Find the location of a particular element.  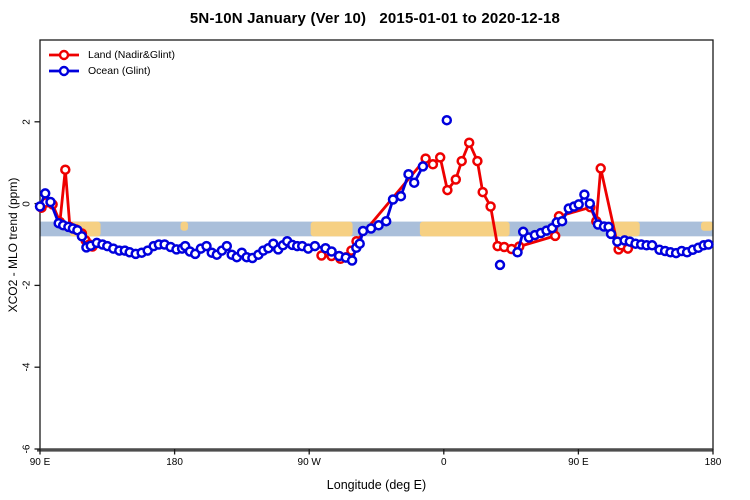

legend-item-ocean: Ocean (Glint) is located at coordinates (111, 71).